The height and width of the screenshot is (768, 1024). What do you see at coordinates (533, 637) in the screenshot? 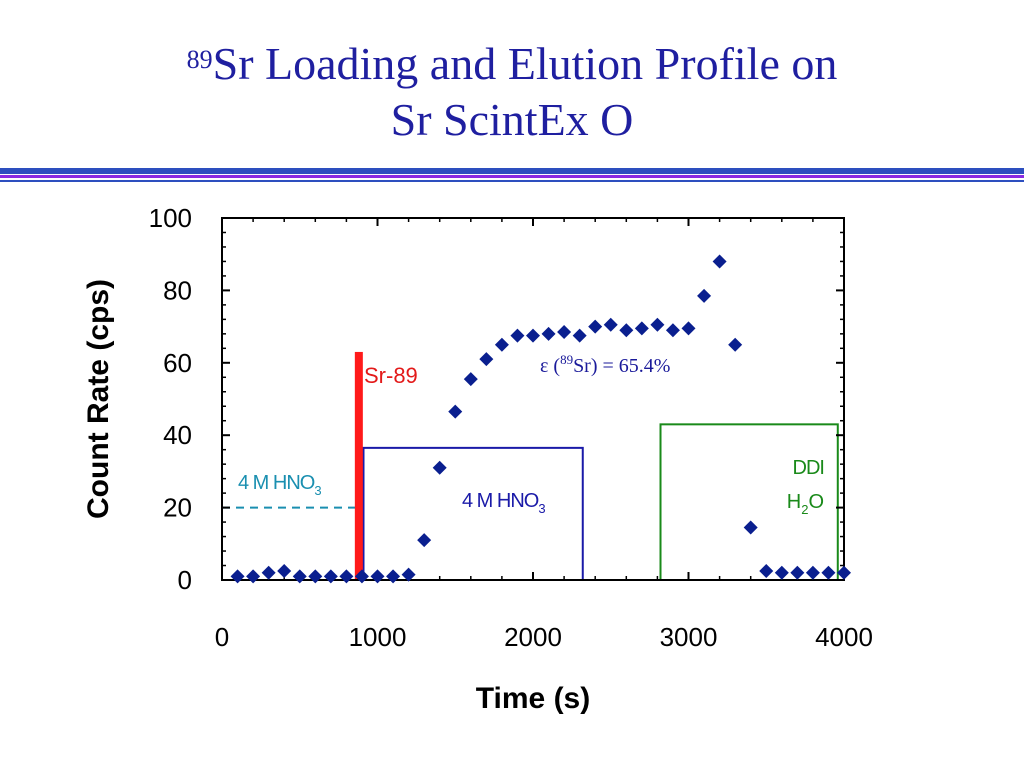
I see `x-tick-label: 2000` at bounding box center [533, 637].